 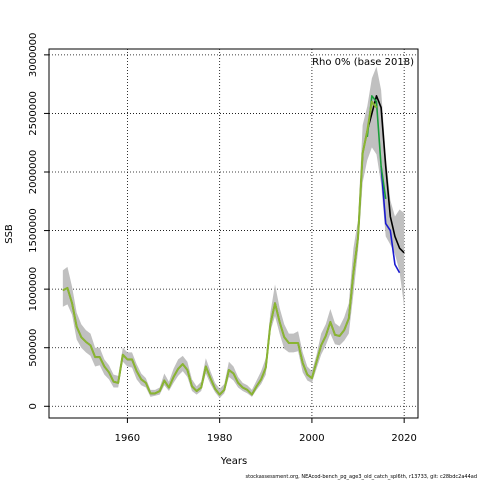 What do you see at coordinates (33, 55) in the screenshot?
I see `y-tick-label: 3000000` at bounding box center [33, 55].